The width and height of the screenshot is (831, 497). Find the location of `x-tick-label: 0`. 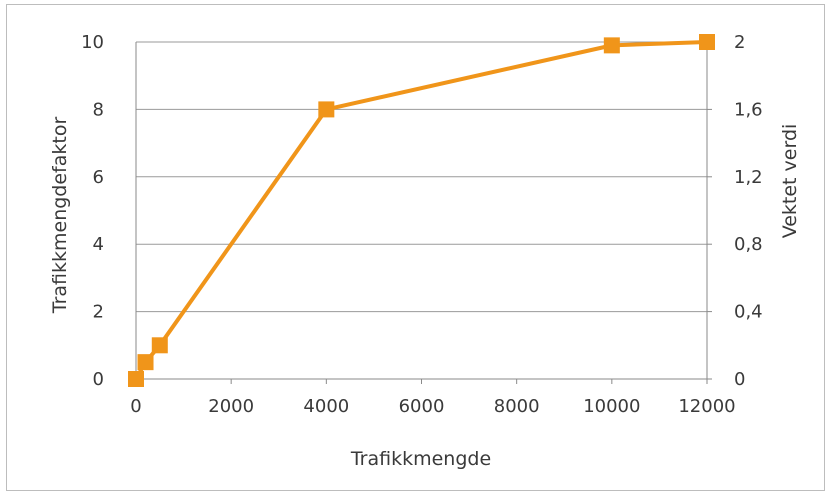

x-tick-label: 0 is located at coordinates (135, 406).